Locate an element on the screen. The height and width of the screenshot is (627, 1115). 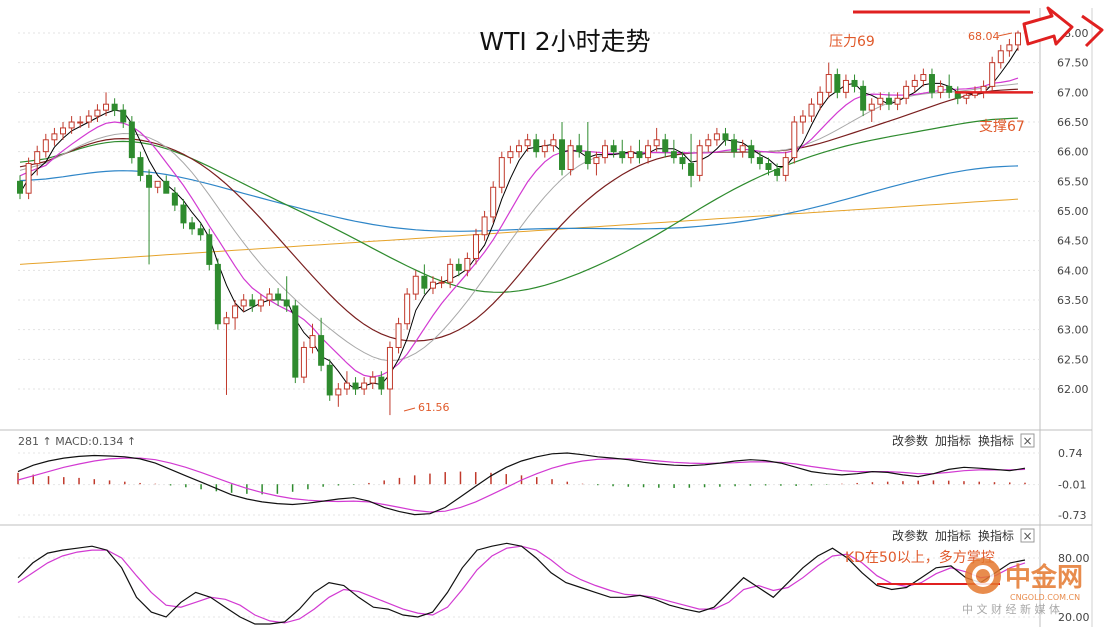
high-price-label: 68.04 is located at coordinates (984, 36).